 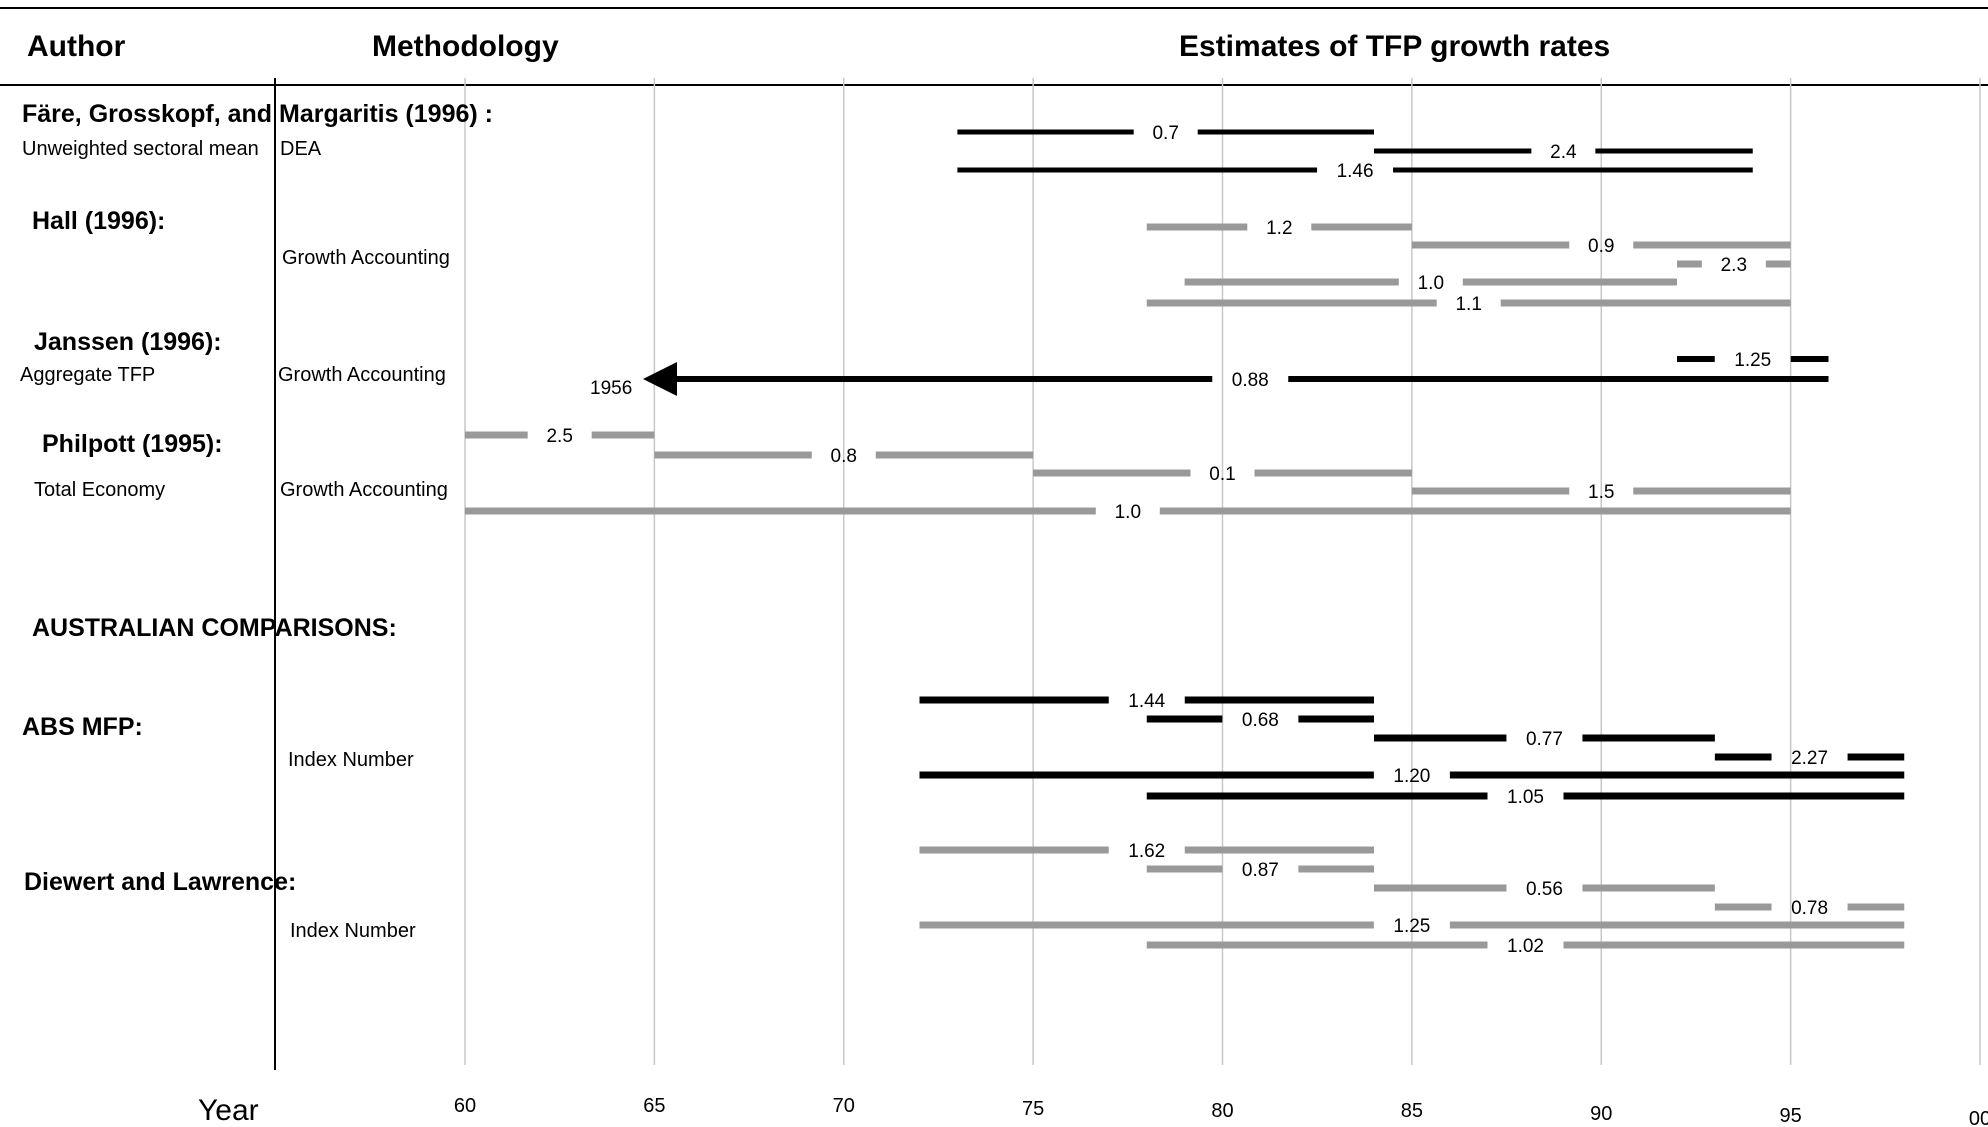 What do you see at coordinates (1250, 380) in the screenshot?
I see `range-bar-value-label: 0.88` at bounding box center [1250, 380].